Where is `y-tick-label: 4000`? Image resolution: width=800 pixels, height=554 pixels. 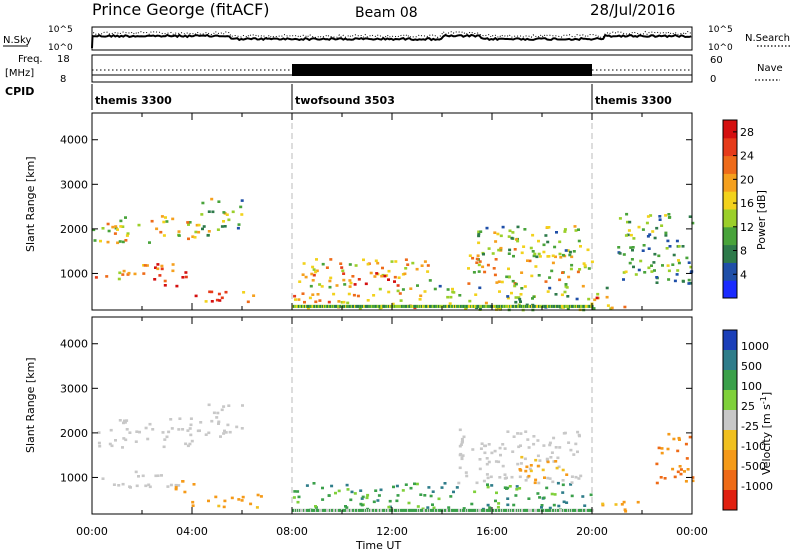 y-tick-label: 4000 is located at coordinates (74, 140).